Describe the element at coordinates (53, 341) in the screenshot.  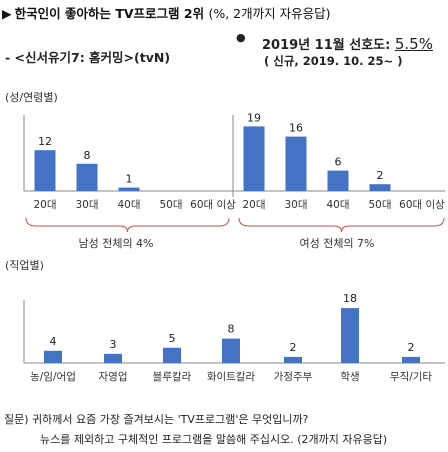
I see `data-label: 4` at that location.